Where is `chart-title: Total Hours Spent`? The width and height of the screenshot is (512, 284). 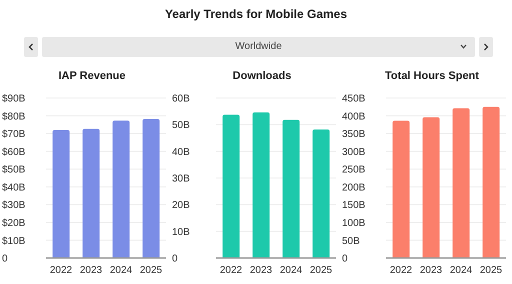 chart-title: Total Hours Spent is located at coordinates (432, 77).